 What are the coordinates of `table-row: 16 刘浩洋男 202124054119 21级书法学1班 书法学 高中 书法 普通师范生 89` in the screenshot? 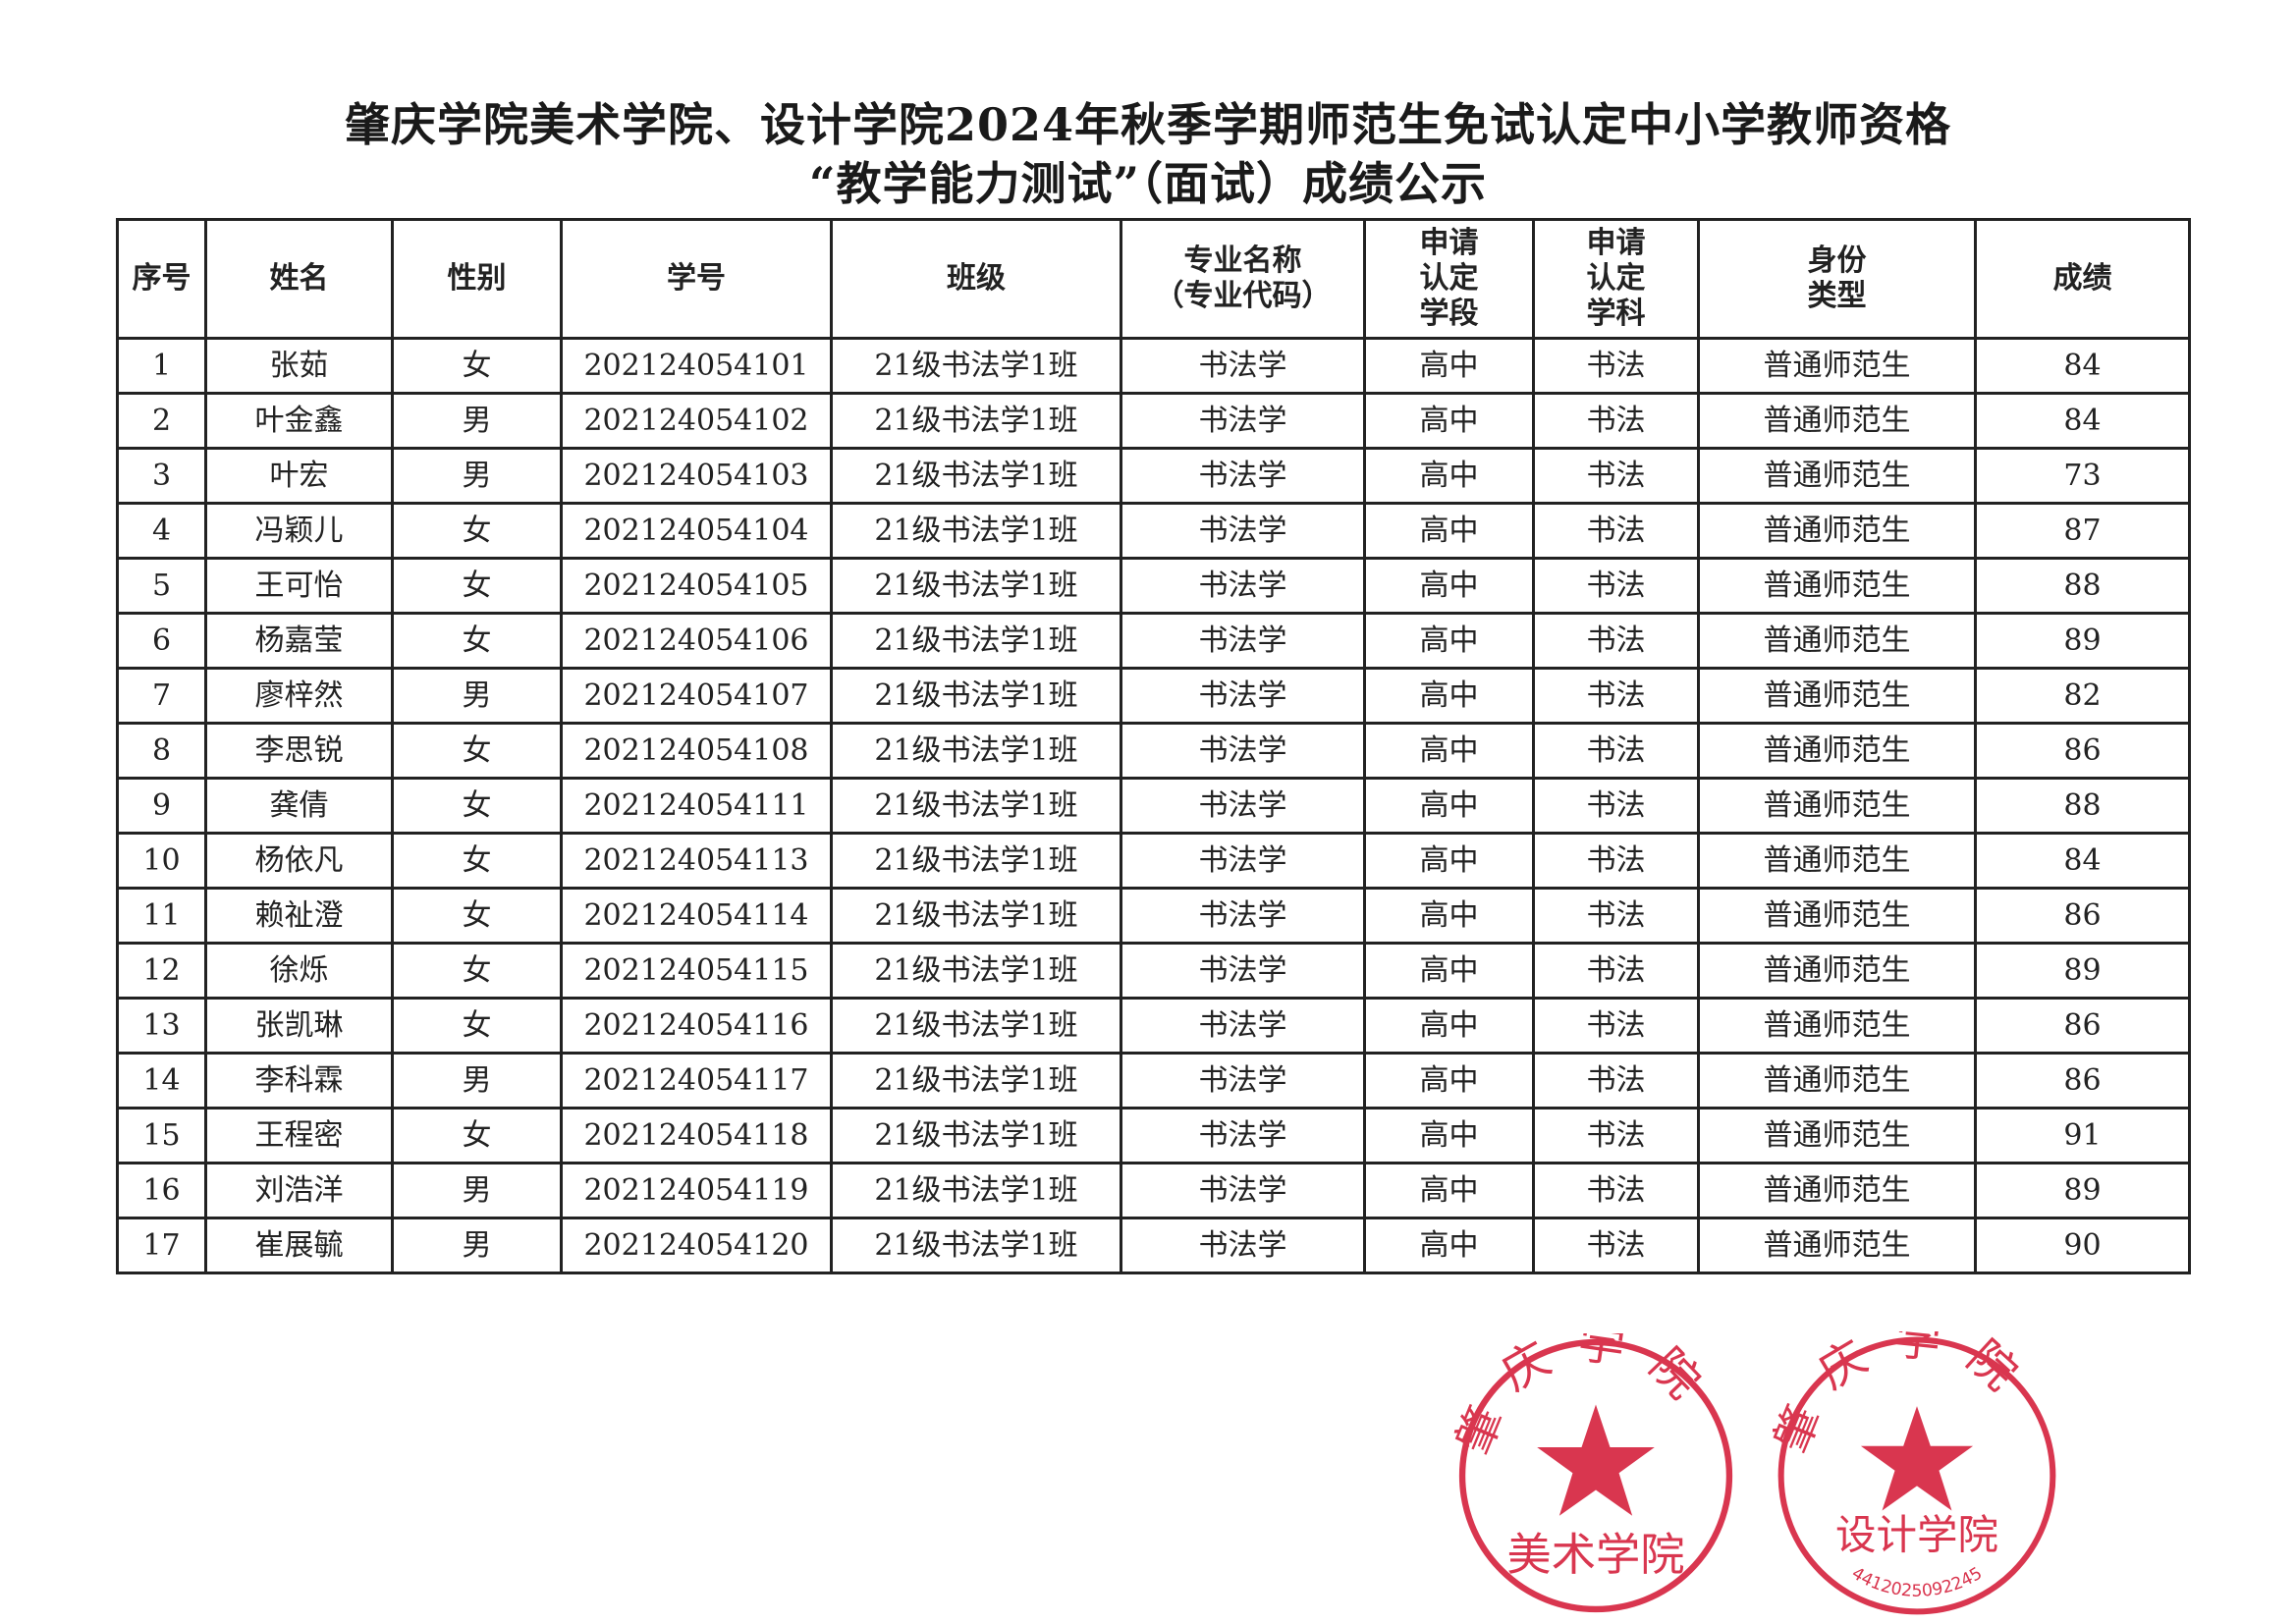 It's located at (1153, 1190).